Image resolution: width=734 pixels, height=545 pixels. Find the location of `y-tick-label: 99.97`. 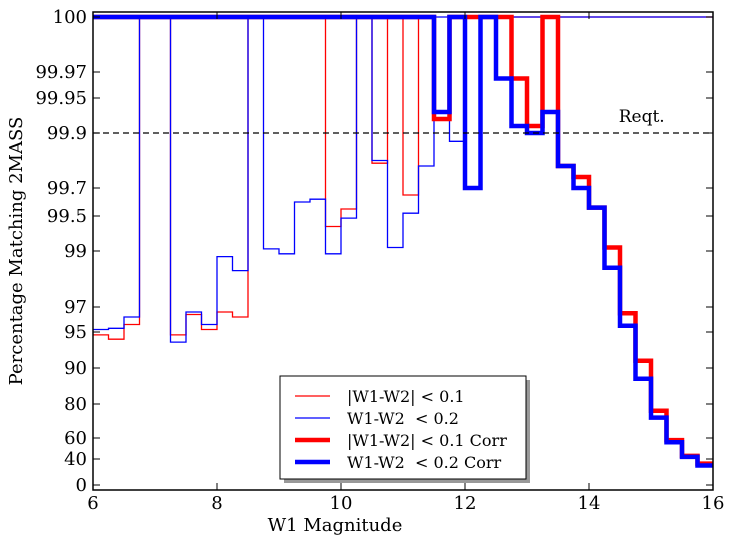

y-tick-label: 99.97 is located at coordinates (61, 72).